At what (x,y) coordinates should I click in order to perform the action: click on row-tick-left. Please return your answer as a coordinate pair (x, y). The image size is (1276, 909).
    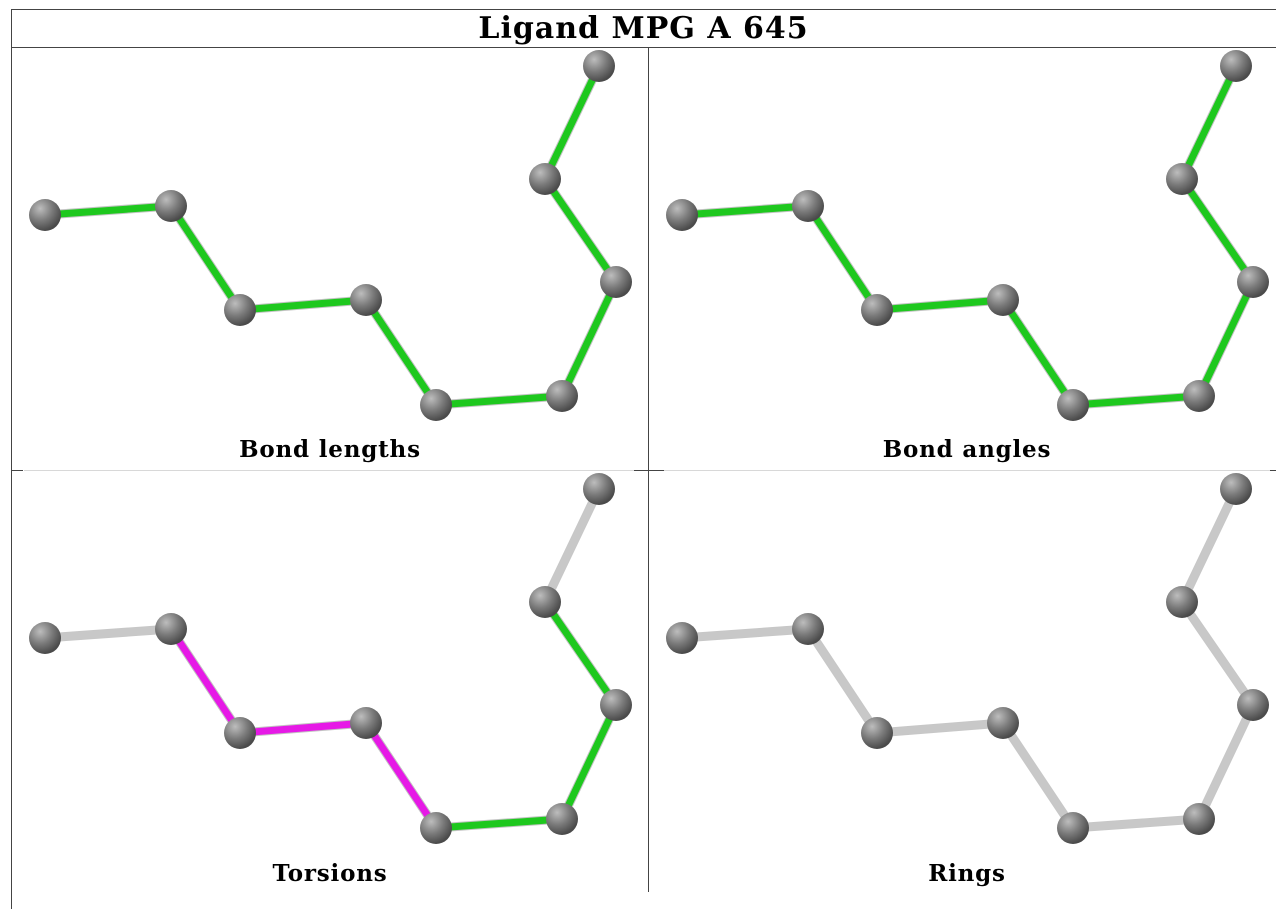
    Looking at the image, I should click on (17, 470).